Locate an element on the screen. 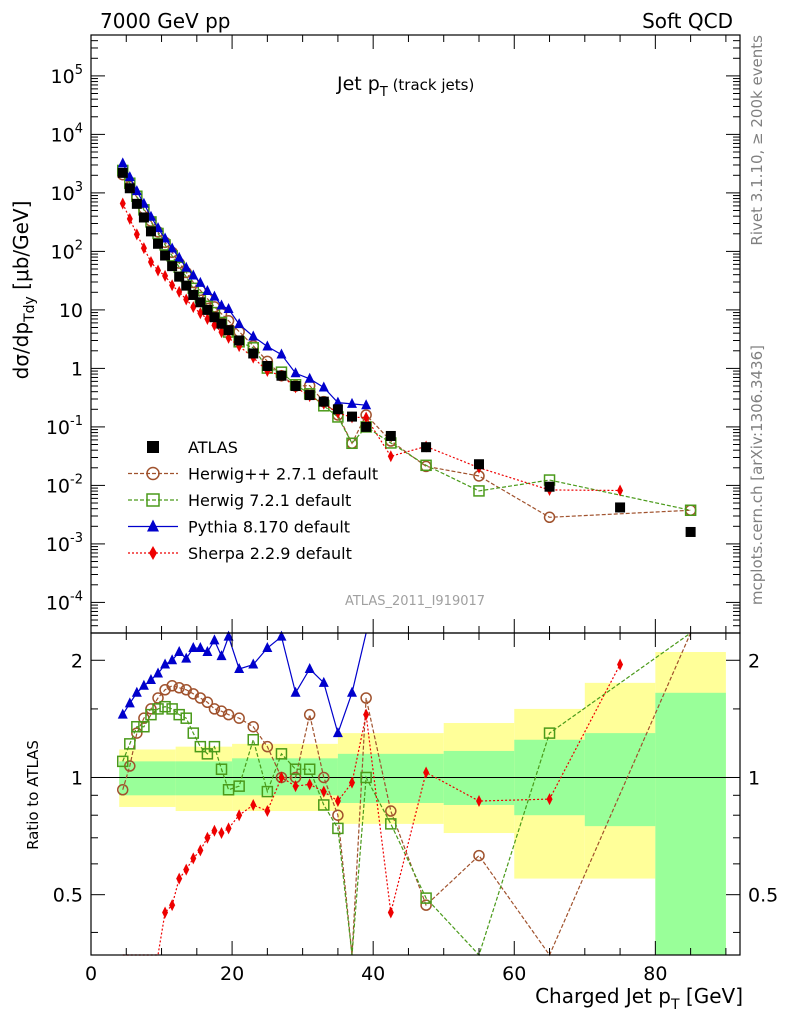 The image size is (786, 1024). legend-entry: Herwig++ 2.7.1 default is located at coordinates (253, 474).